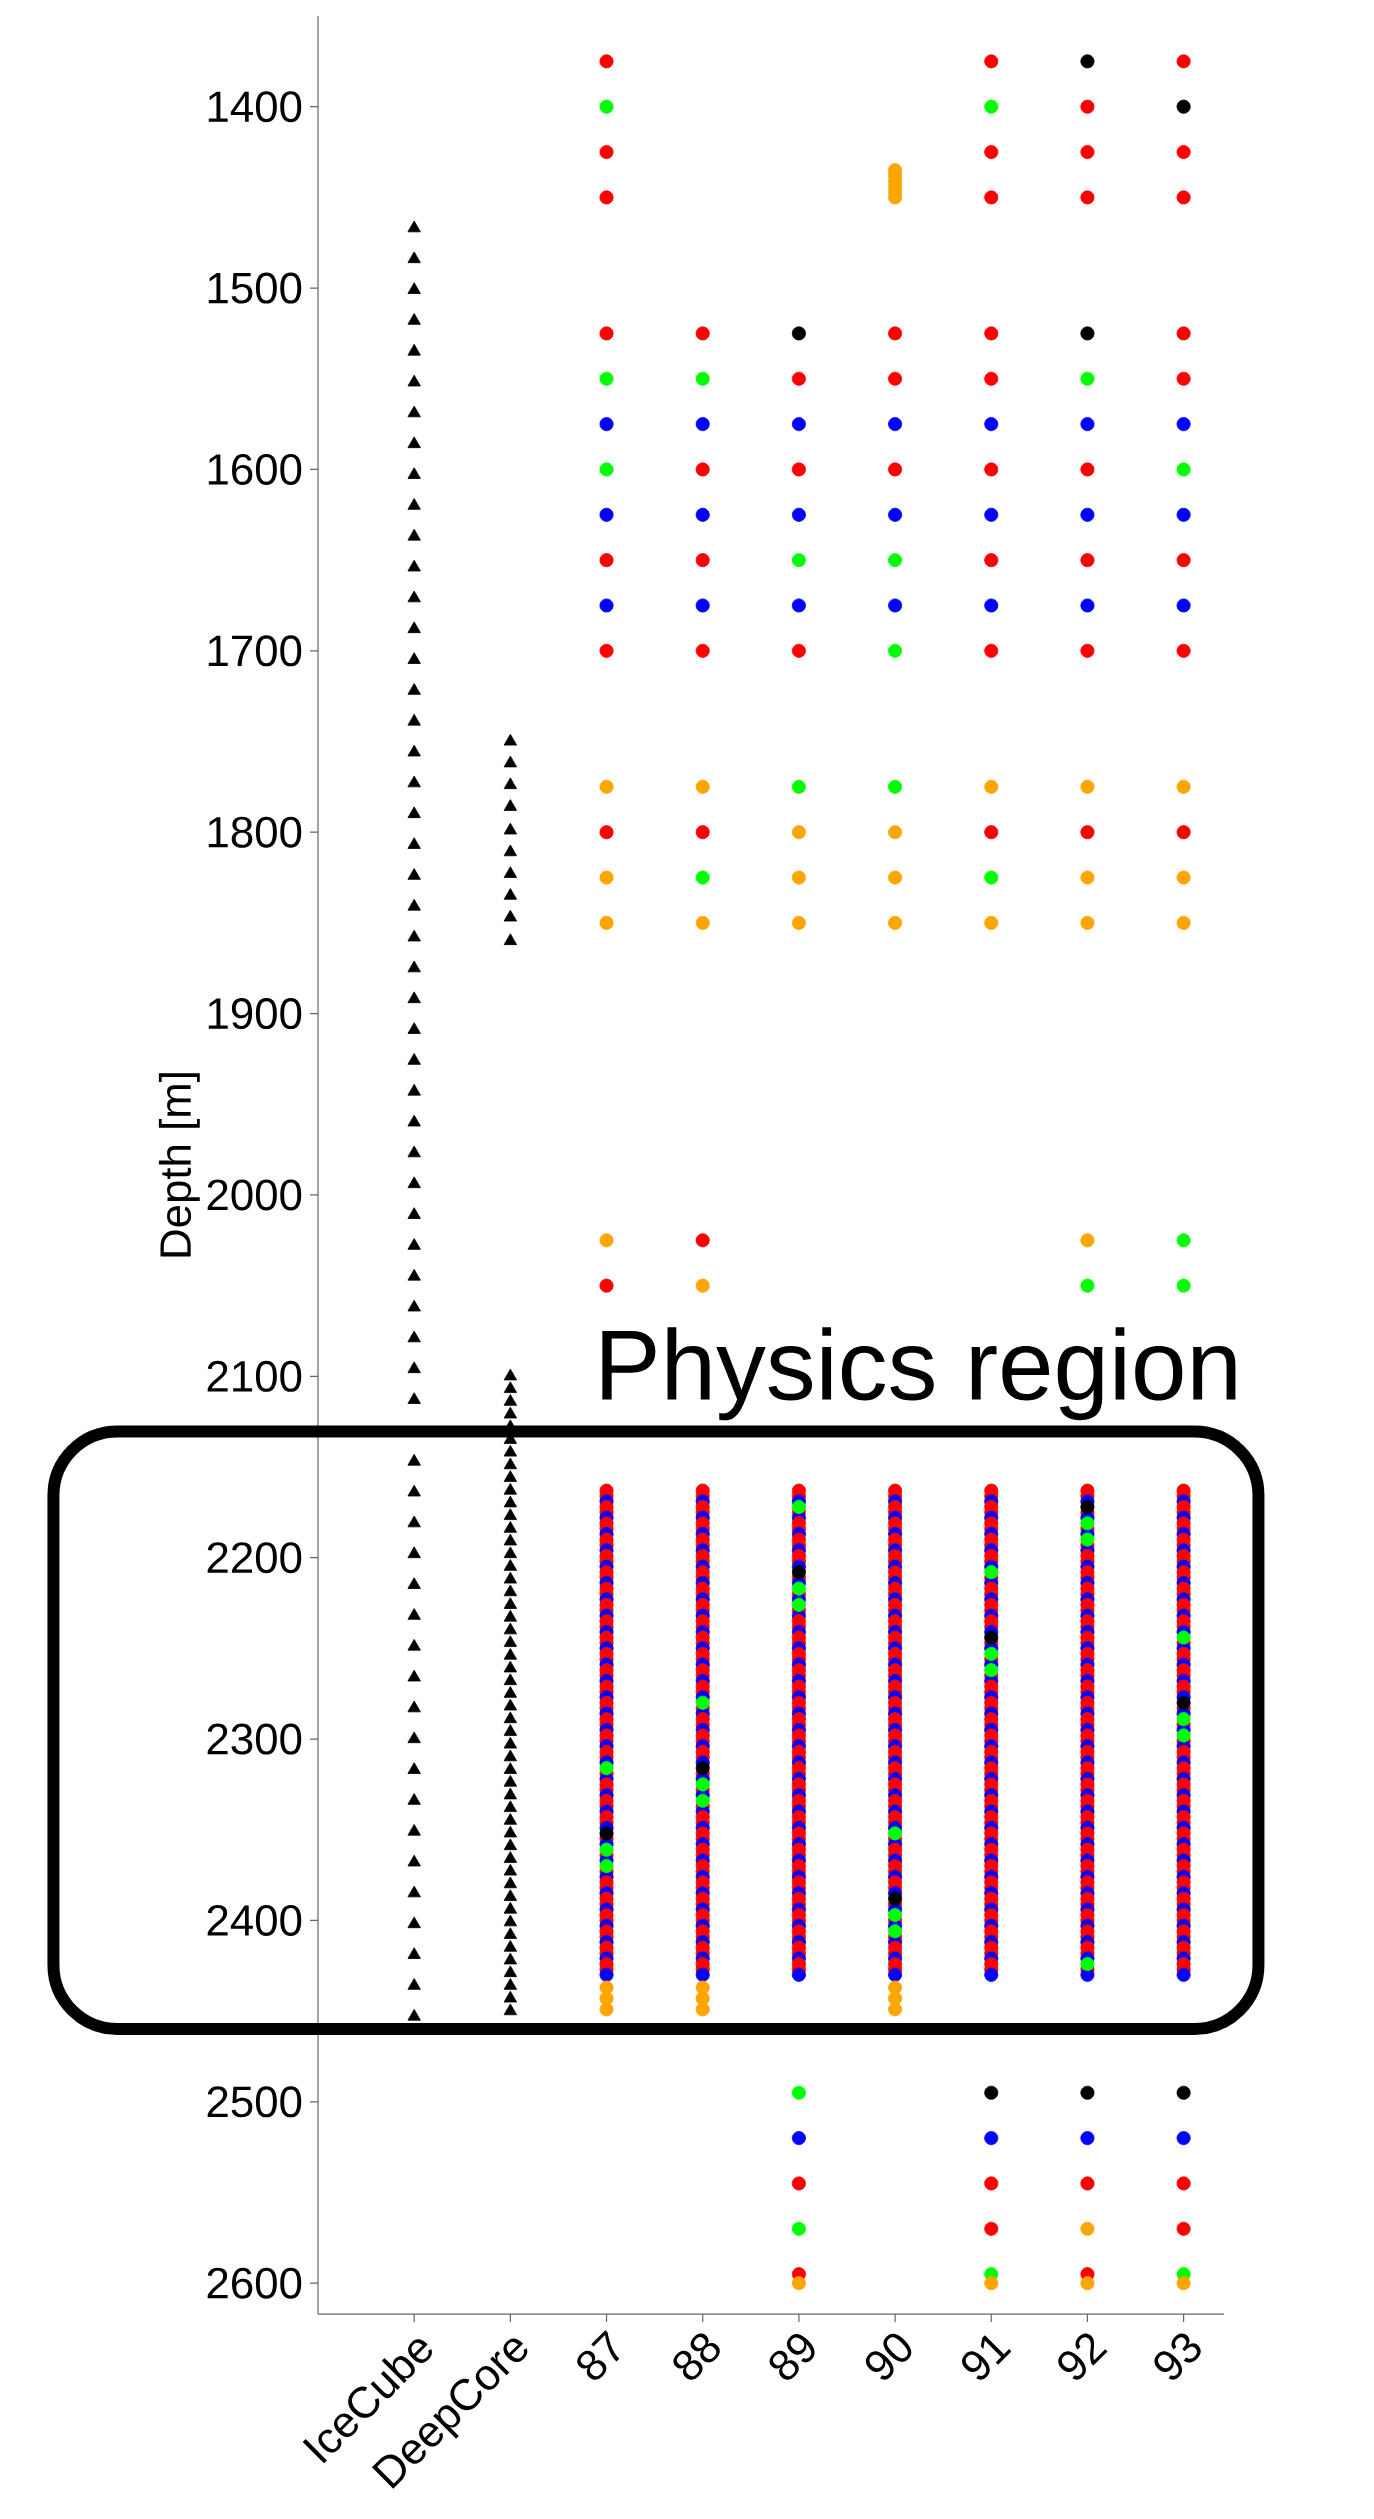 This screenshot has width=1374, height=2519. I want to click on y-tick-label: 1500, so click(255, 288).